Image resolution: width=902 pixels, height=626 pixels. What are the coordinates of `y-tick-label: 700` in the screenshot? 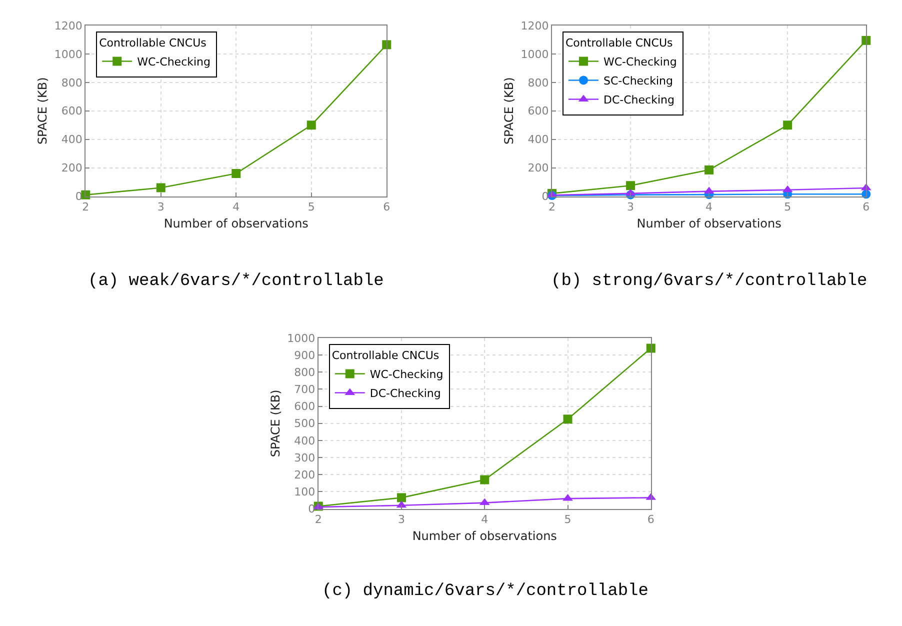 It's located at (305, 389).